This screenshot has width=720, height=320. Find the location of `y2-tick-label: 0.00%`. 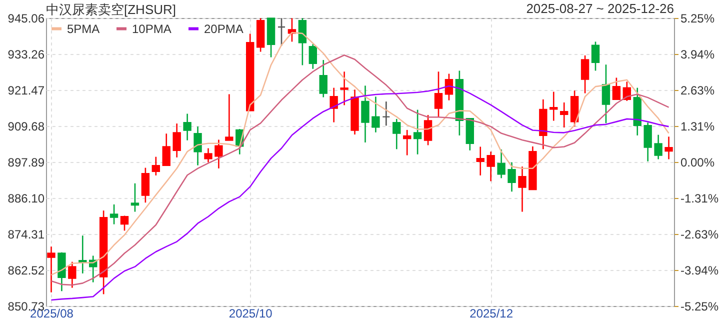

y2-tick-label: 0.00% is located at coordinates (697, 163).